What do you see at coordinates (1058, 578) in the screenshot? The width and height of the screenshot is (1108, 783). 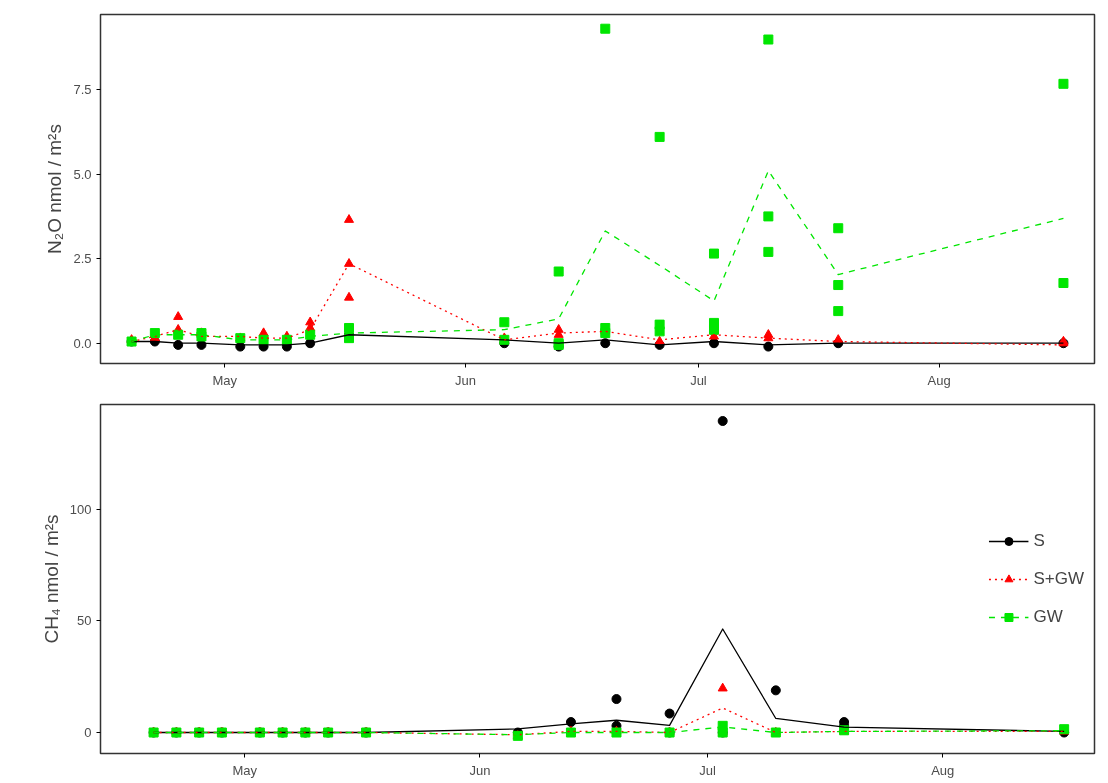 I see `legend-label: S+GW` at bounding box center [1058, 578].